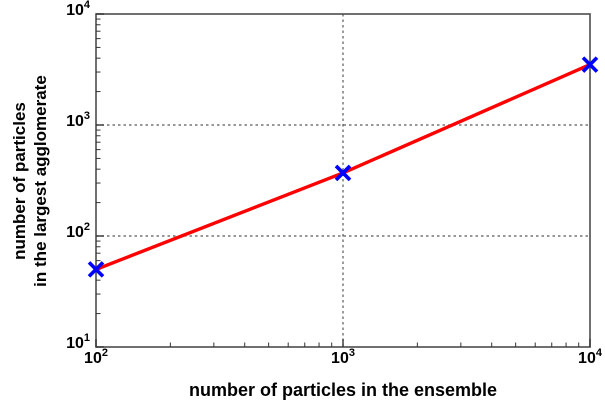 The width and height of the screenshot is (605, 408). Describe the element at coordinates (590, 356) in the screenshot. I see `x-tick-label: 10⁴` at that location.